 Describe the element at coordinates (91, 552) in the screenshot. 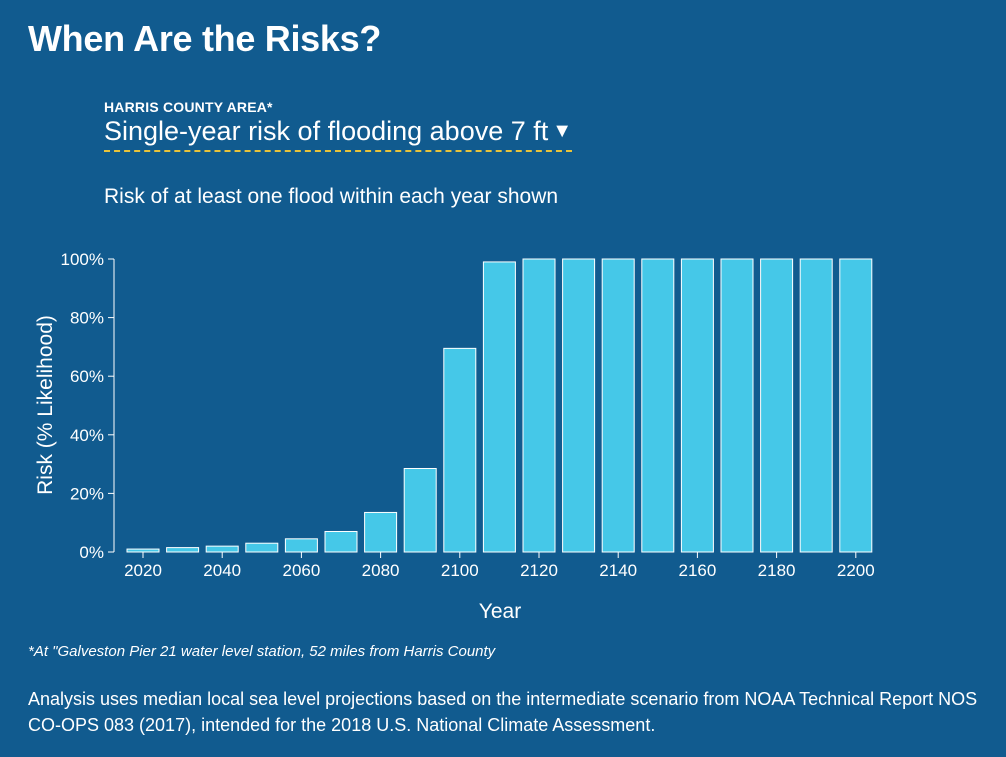

I see `y-tick-label: 0%` at that location.